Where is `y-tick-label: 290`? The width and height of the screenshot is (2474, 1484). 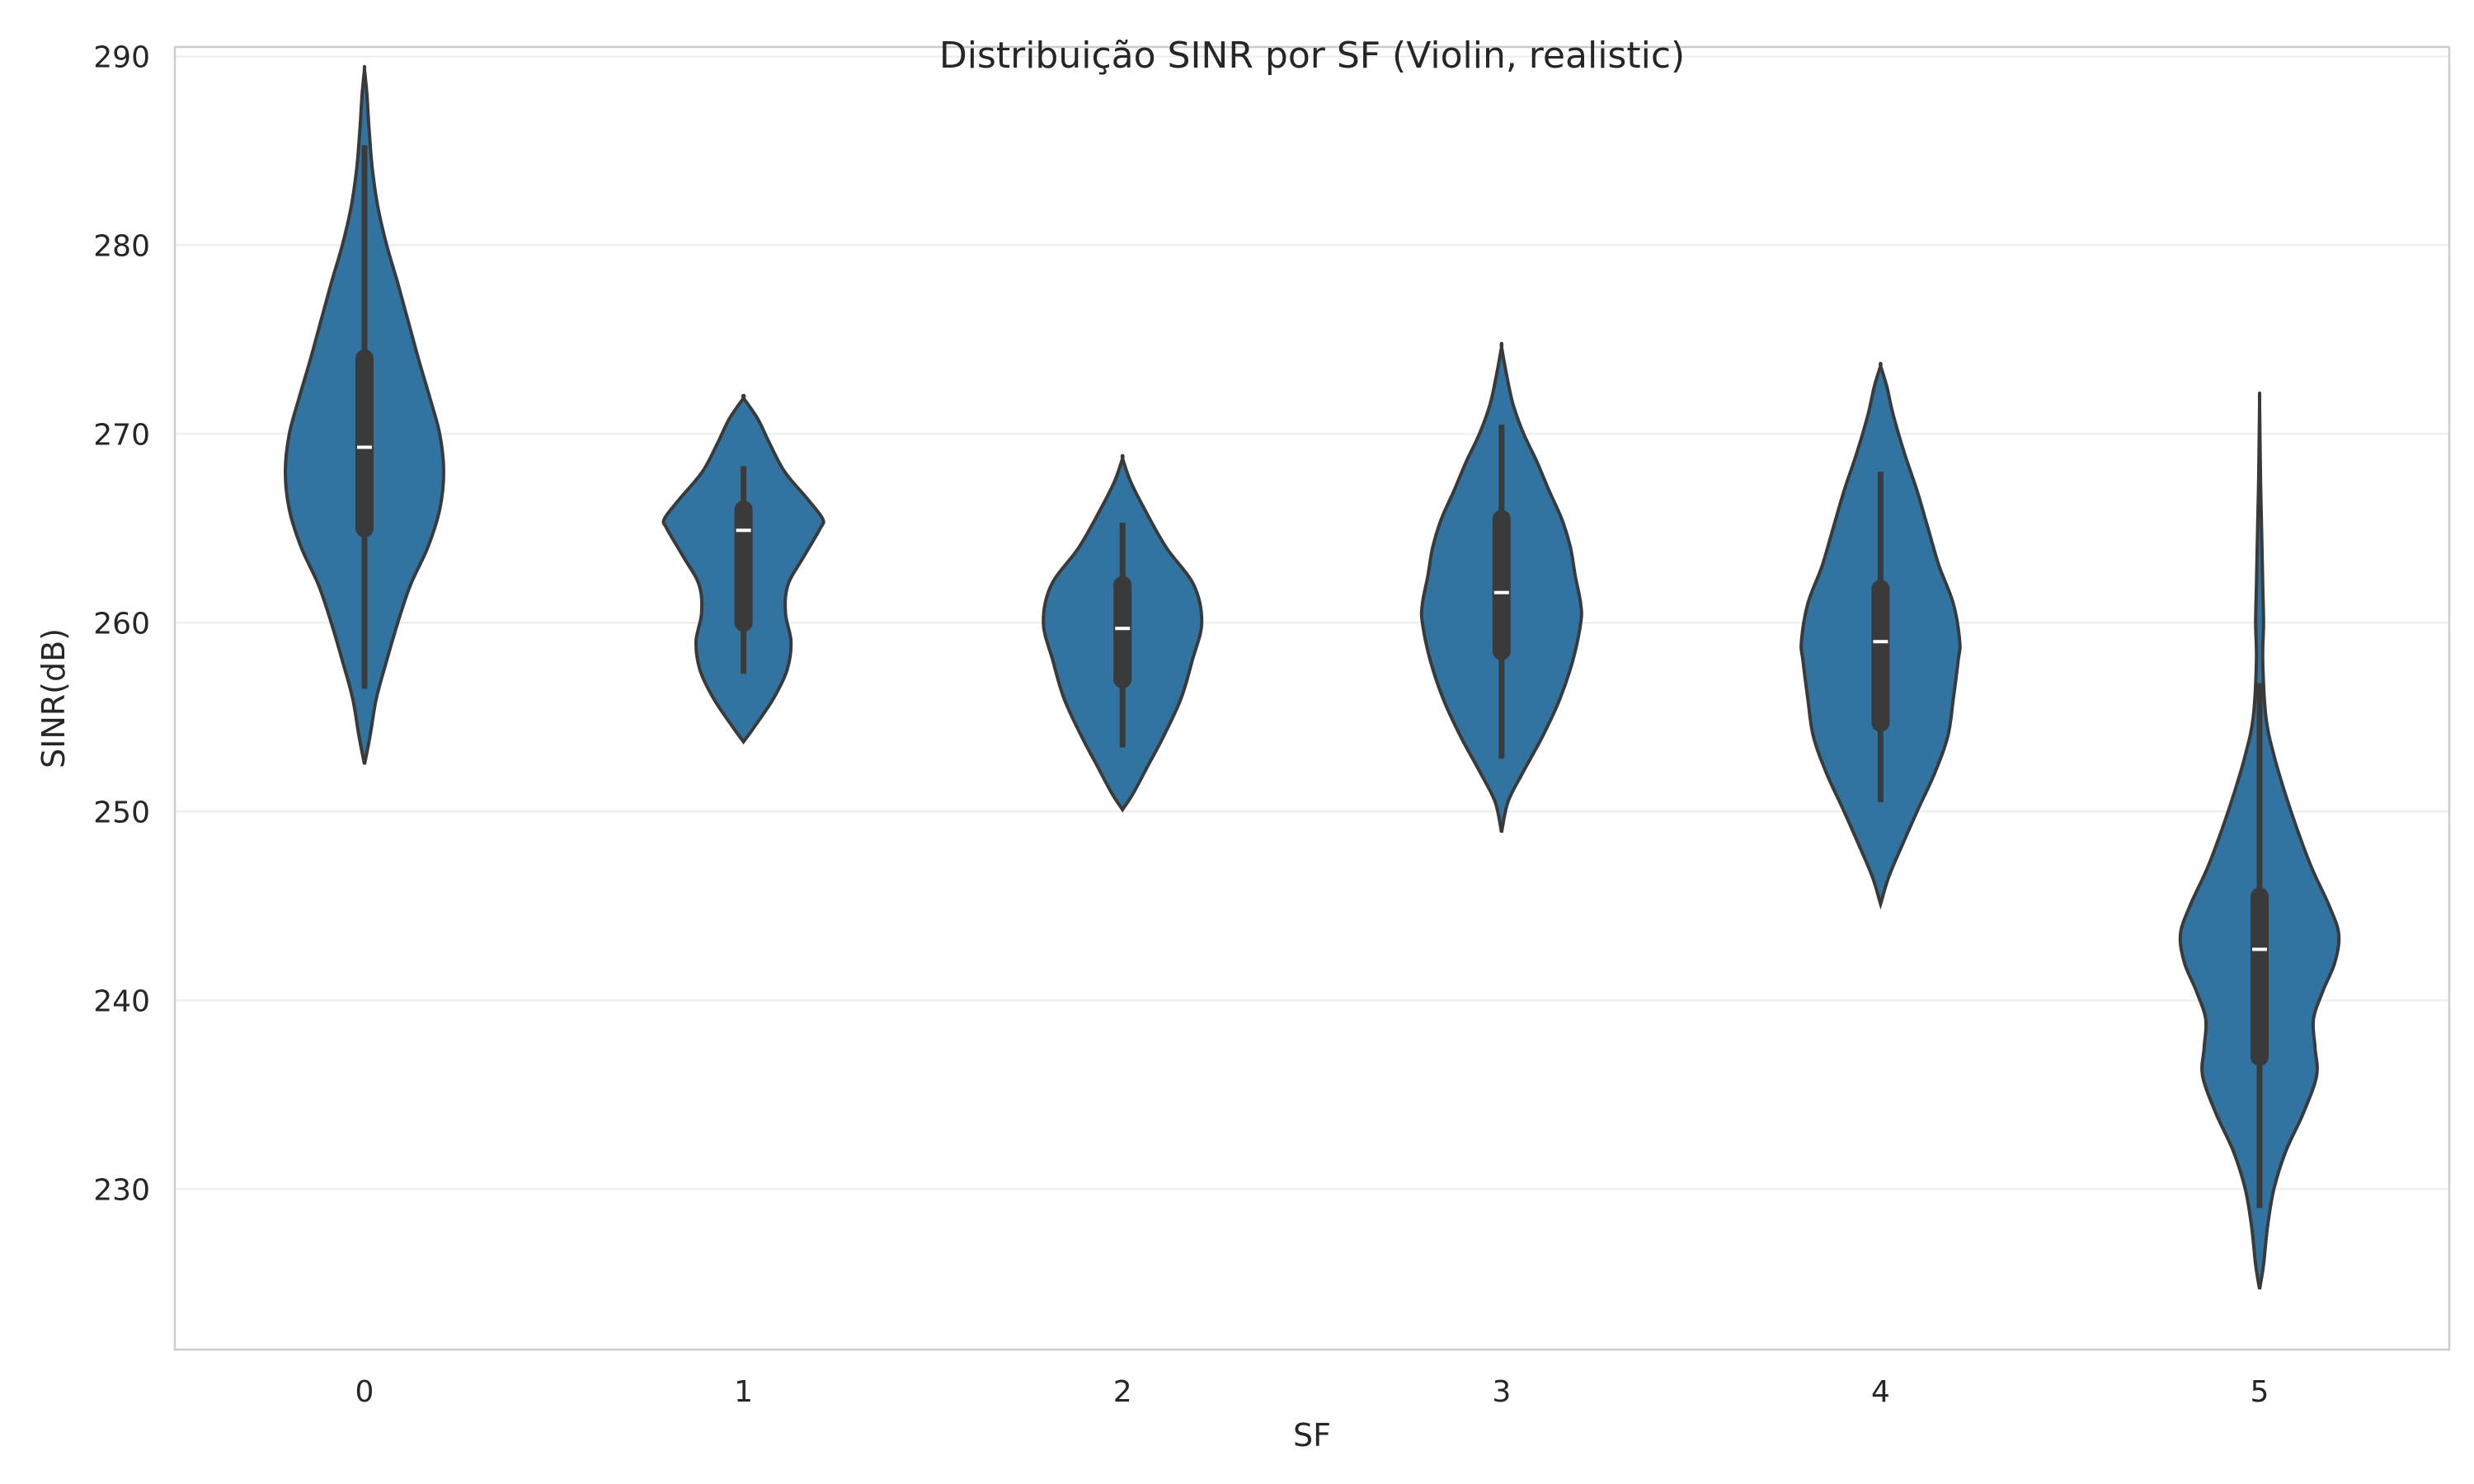 y-tick-label: 290 is located at coordinates (121, 57).